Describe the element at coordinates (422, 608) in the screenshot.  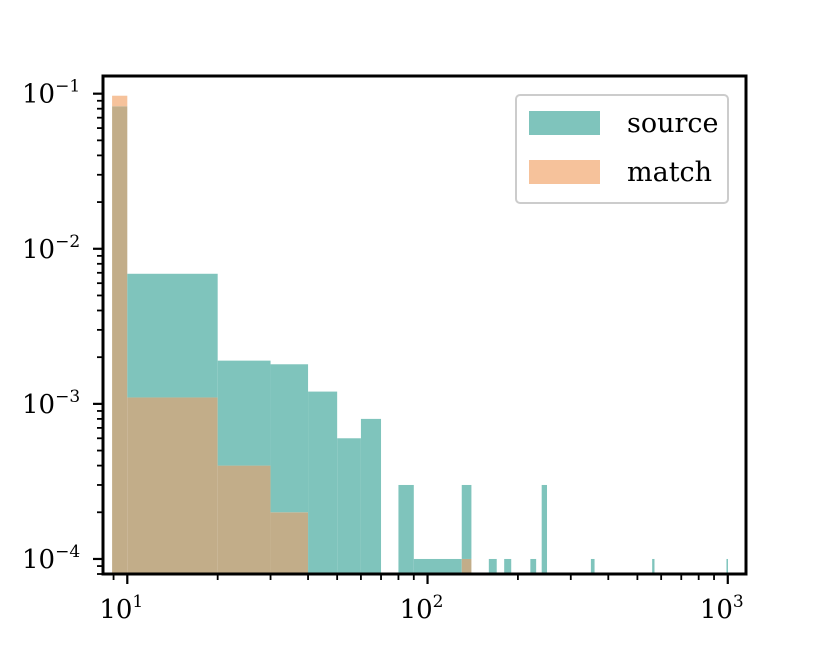
I see `x-tick-label: 102` at that location.